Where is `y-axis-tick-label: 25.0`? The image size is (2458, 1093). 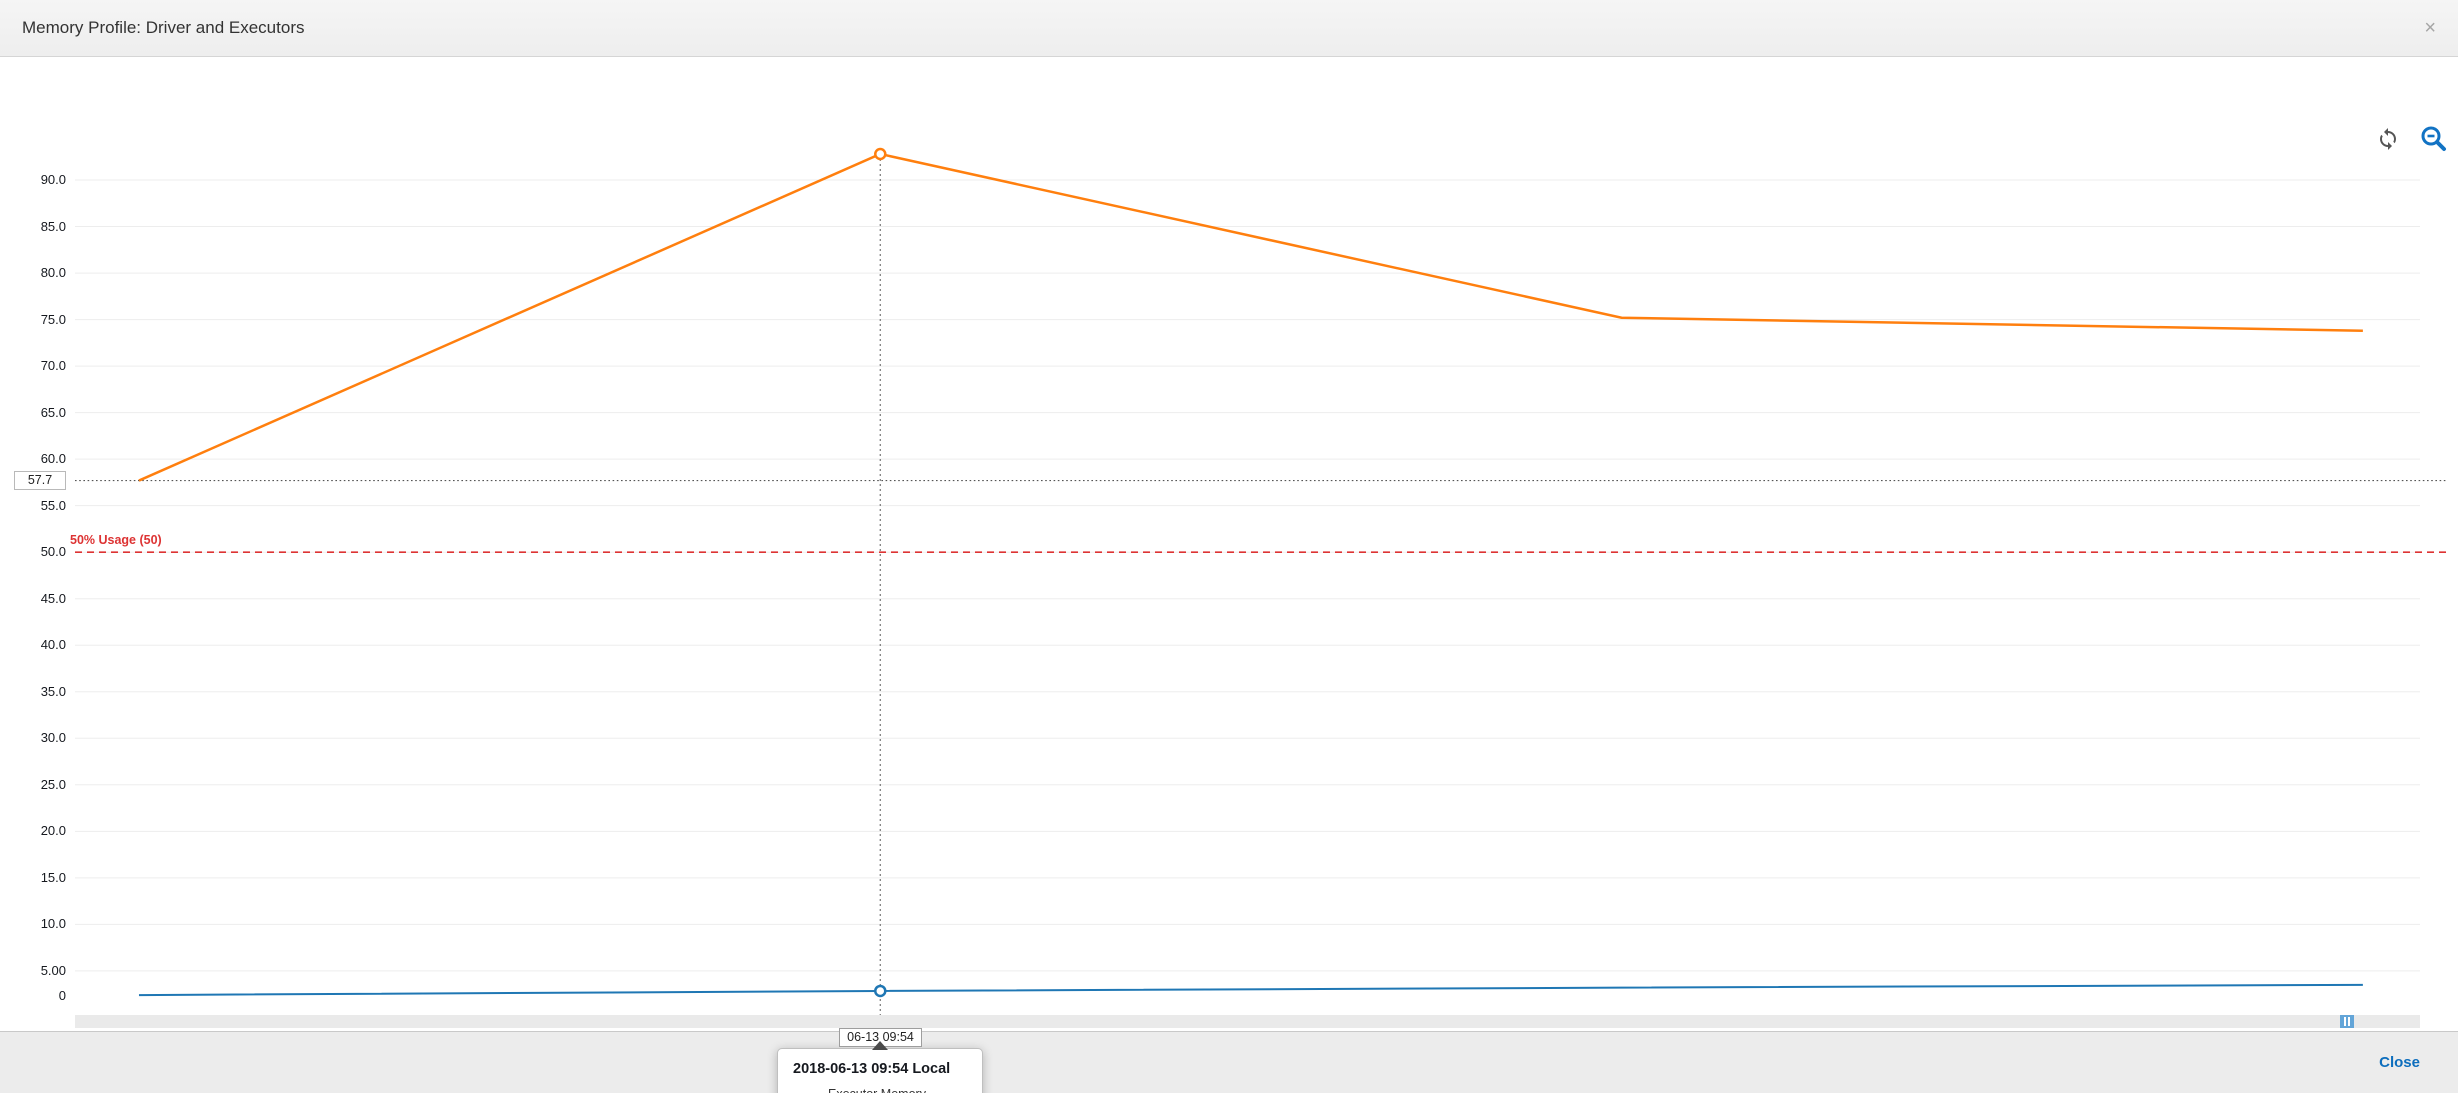
y-axis-tick-label: 25.0 is located at coordinates (53, 784).